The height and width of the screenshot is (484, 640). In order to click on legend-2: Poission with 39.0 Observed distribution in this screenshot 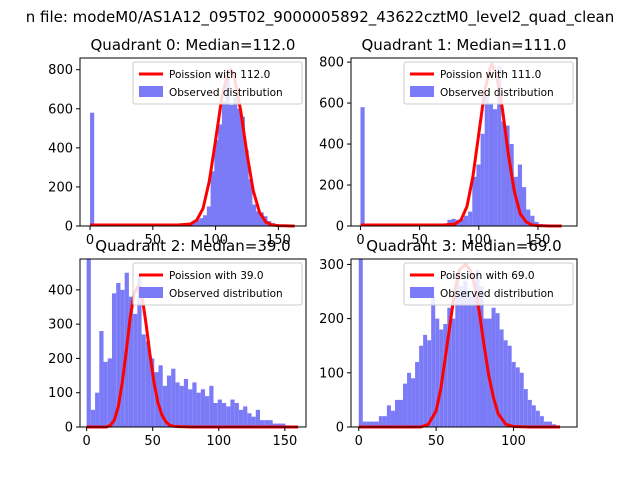, I will do `click(217, 284)`.